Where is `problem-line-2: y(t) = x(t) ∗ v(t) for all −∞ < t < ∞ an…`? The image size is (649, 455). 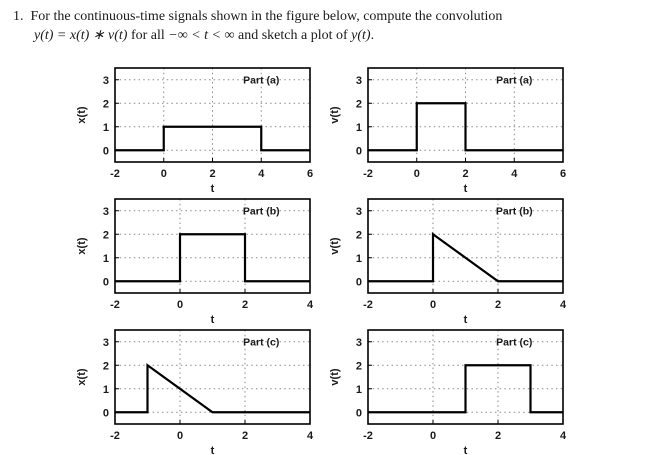 problem-line-2: y(t) = x(t) ∗ v(t) for all −∞ < t < ∞ an… is located at coordinates (268, 35).